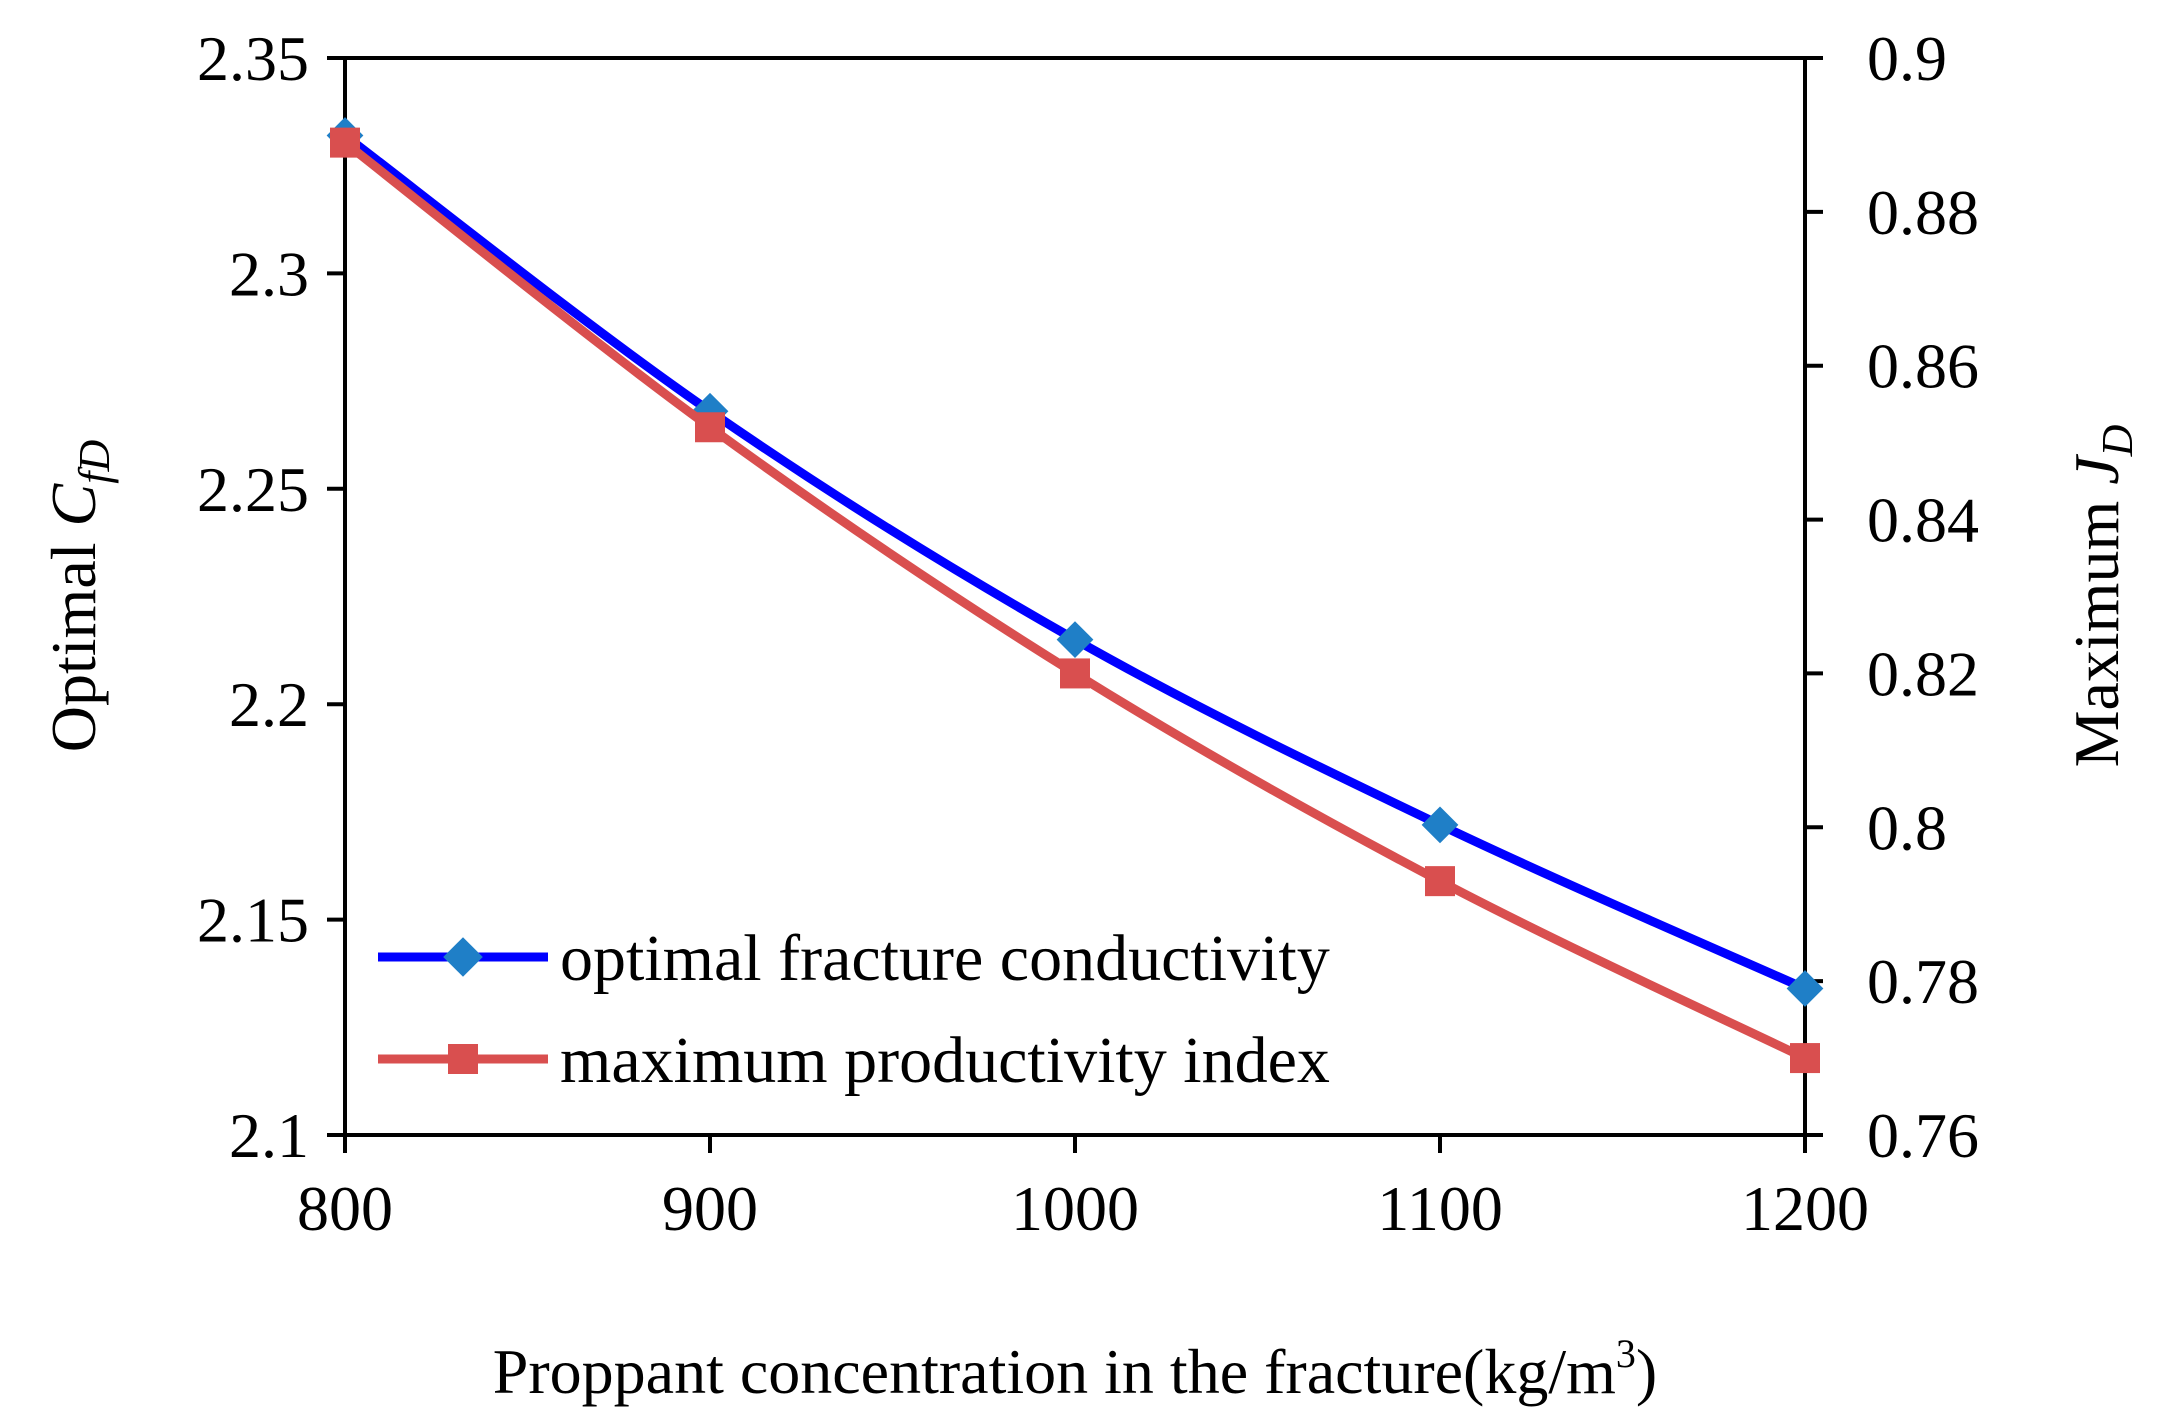  I want to click on x-axis: 800 900 1000 1100 1200, so click(1083, 1189).